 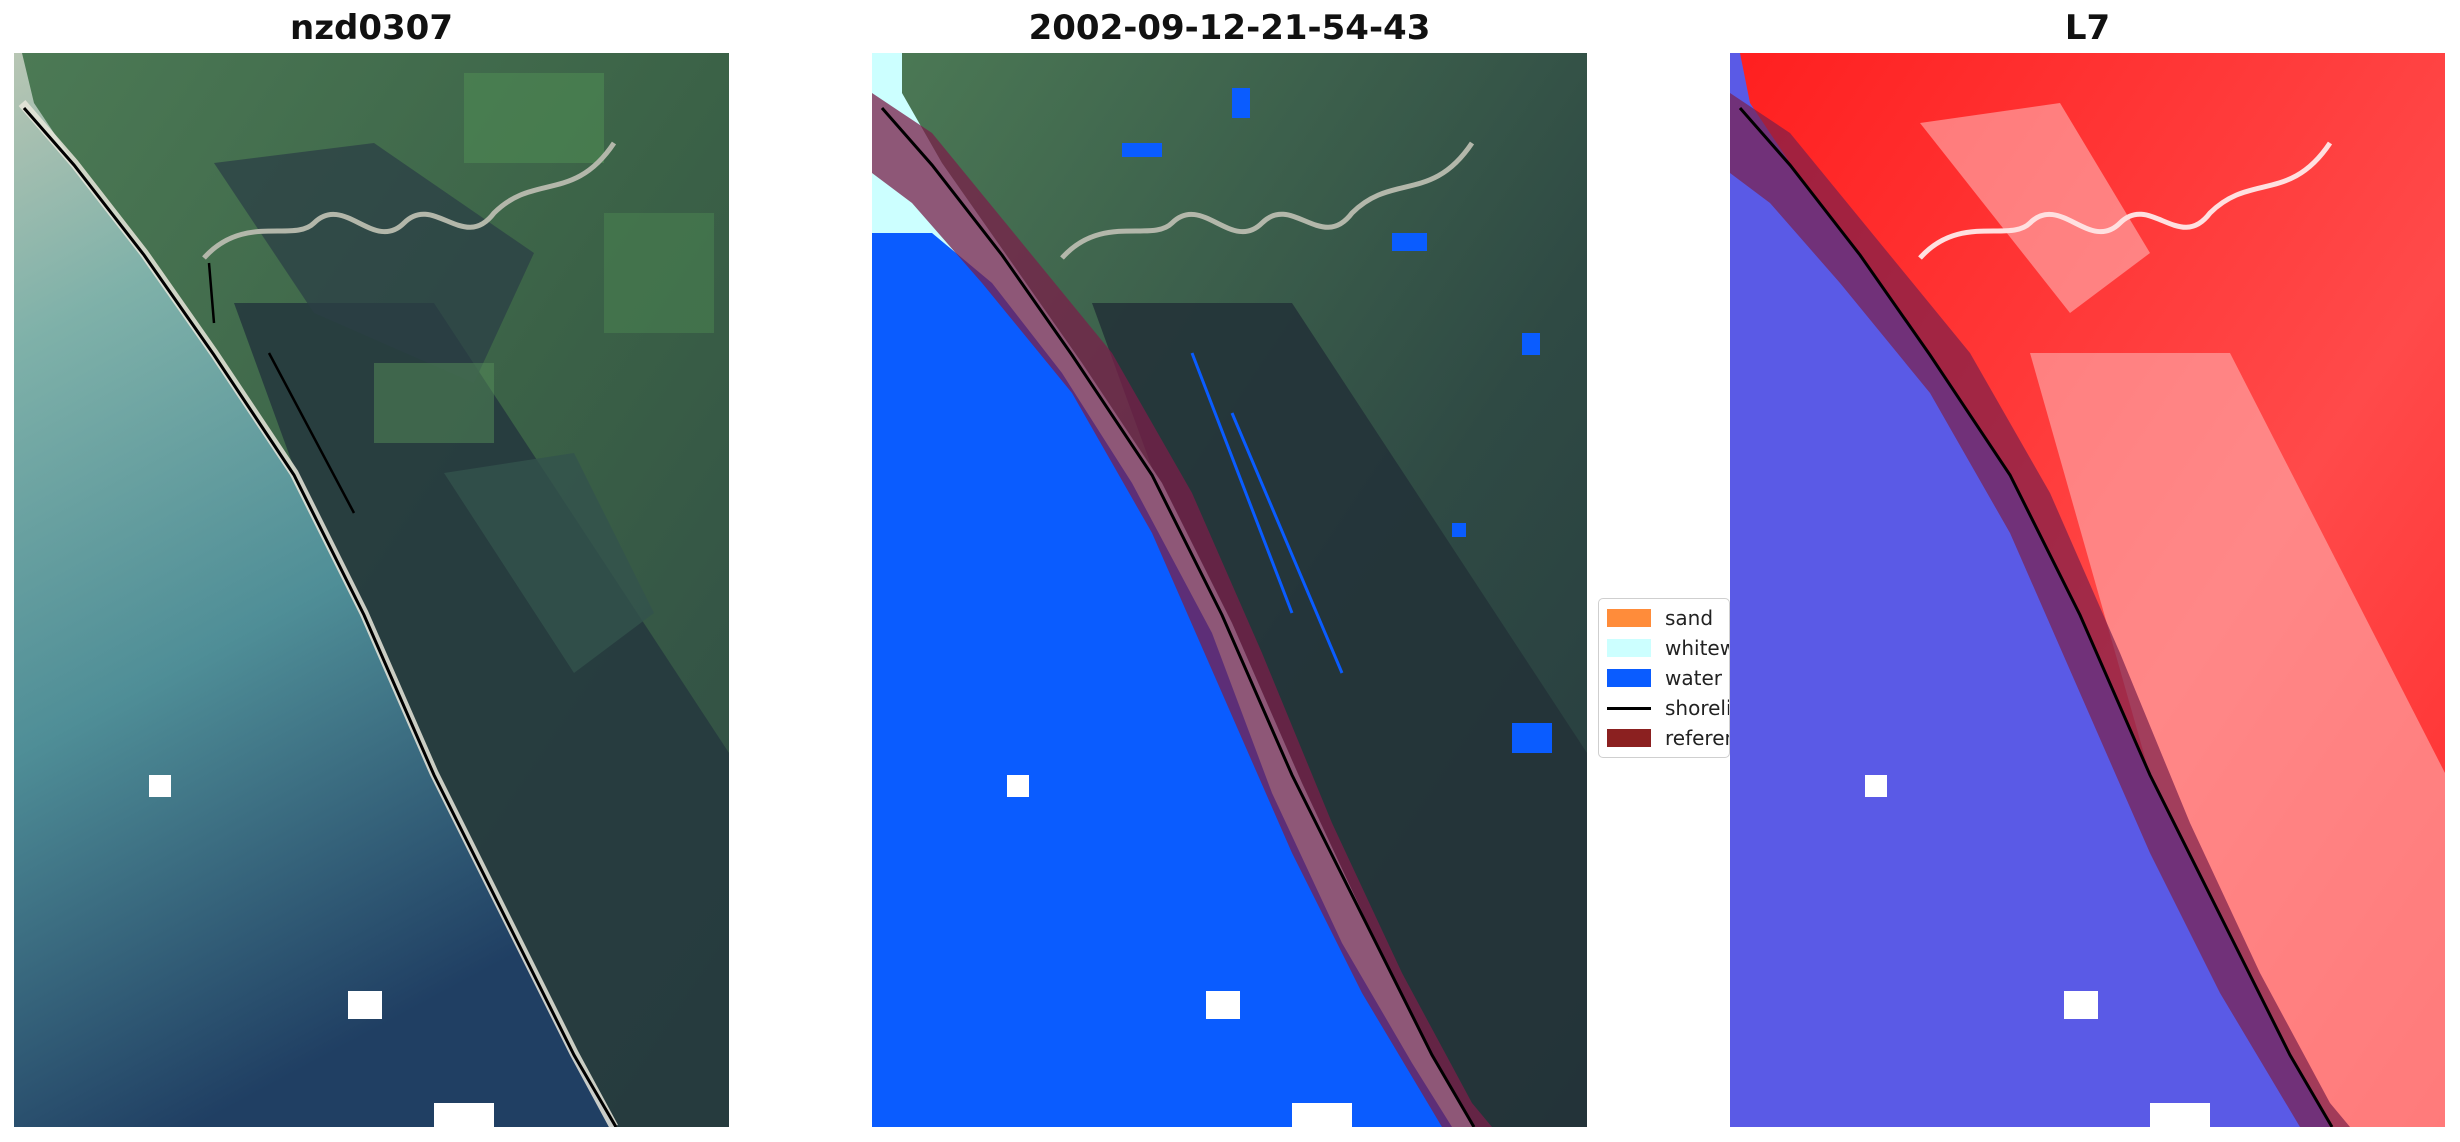 I want to click on legend-label-shoreline: shoreline, so click(x=1697, y=708).